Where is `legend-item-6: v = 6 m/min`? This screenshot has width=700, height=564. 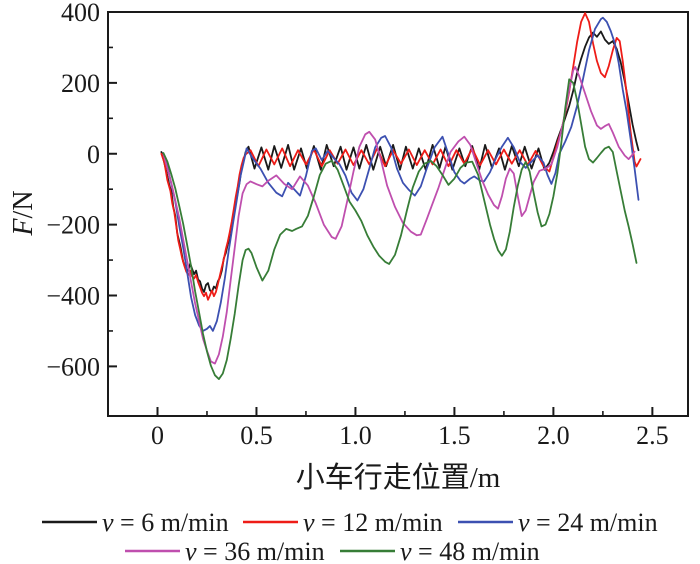
legend-item-6: v = 6 m/min is located at coordinates (135, 522).